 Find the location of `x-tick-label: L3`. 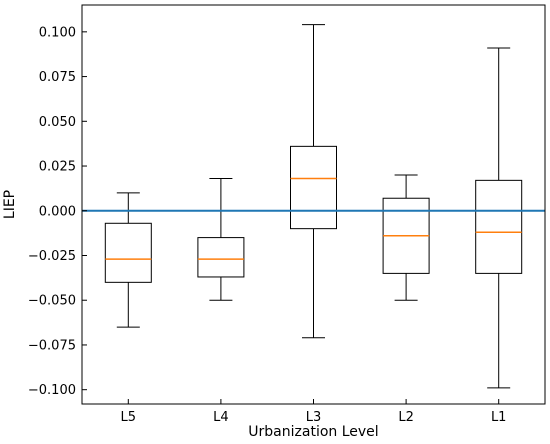

x-tick-label: L3 is located at coordinates (314, 417).